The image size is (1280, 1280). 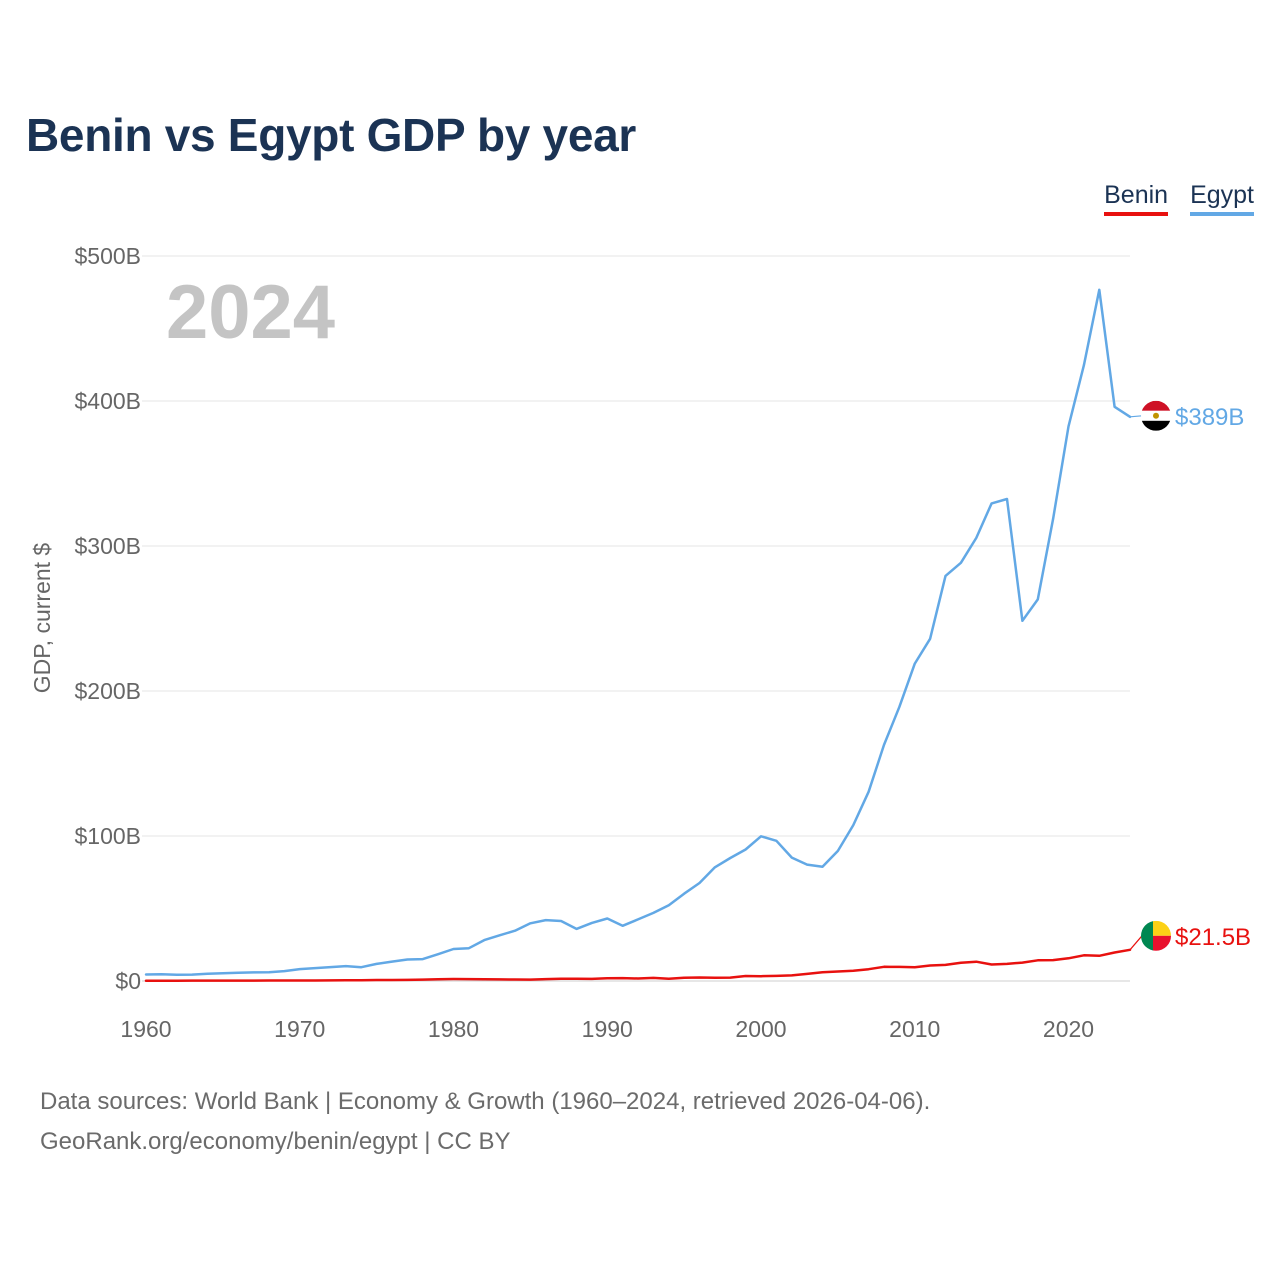 I want to click on footer-credit: GeoRank.org/economy/benin/egypt | CC BY, so click(x=275, y=1141).